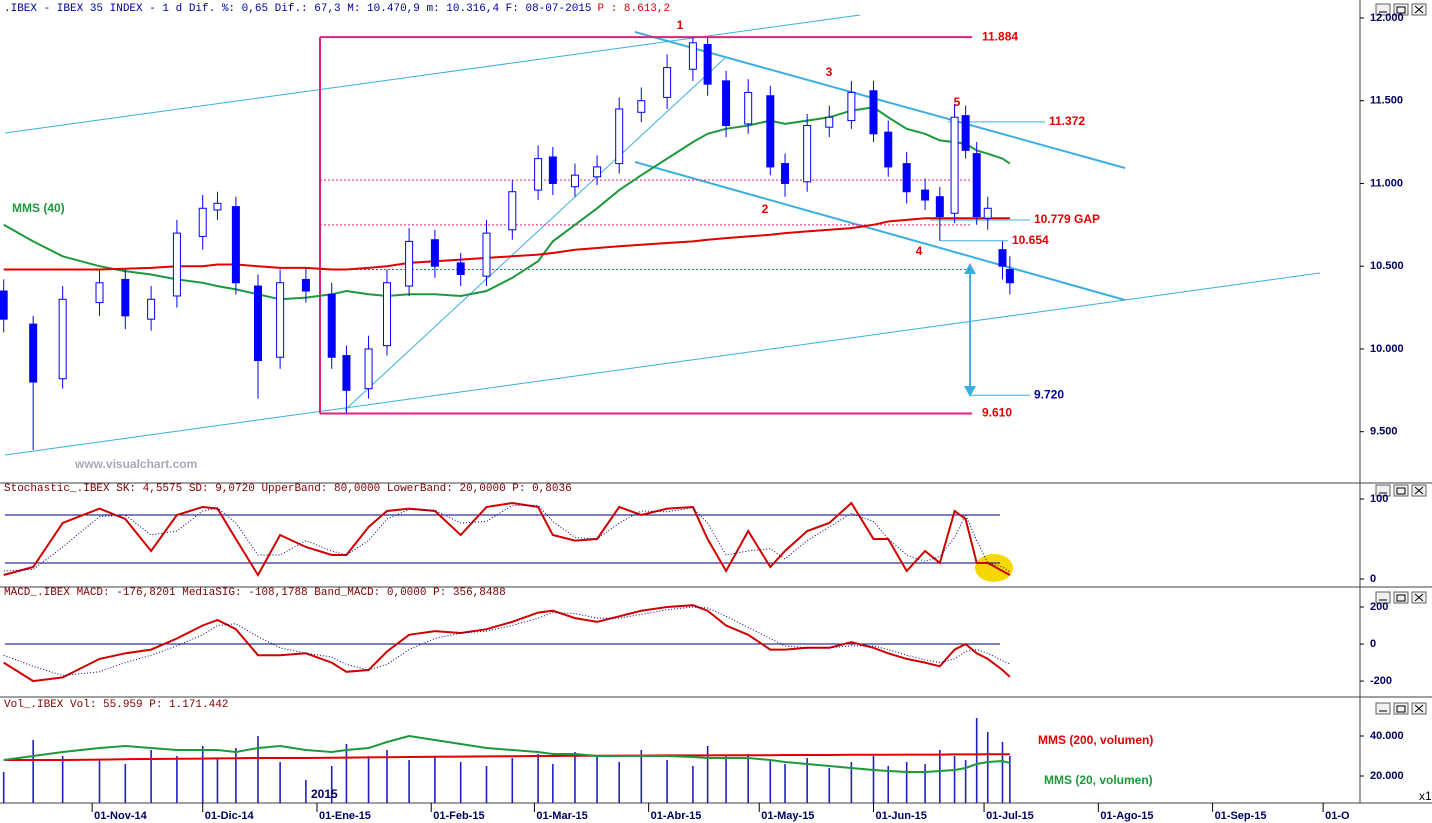 Image resolution: width=1432 pixels, height=823 pixels. What do you see at coordinates (1387, 18) in the screenshot?
I see `y-tick-label: 12.000` at bounding box center [1387, 18].